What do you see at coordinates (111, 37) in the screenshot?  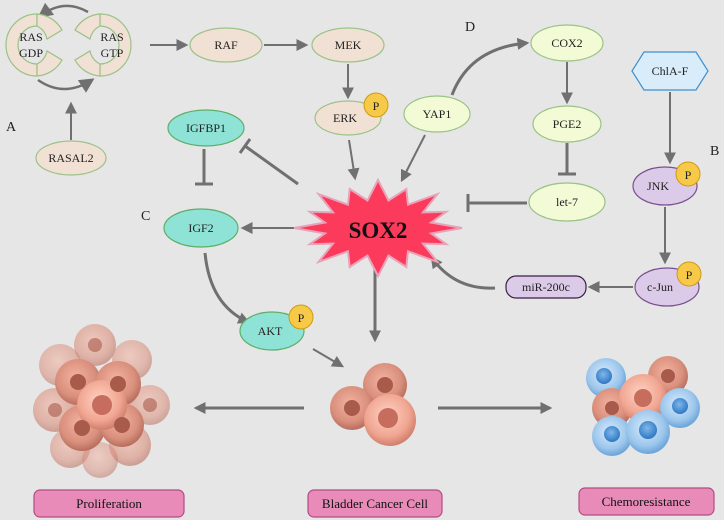 I see `ras-gtp-label-line1: RAS` at bounding box center [111, 37].